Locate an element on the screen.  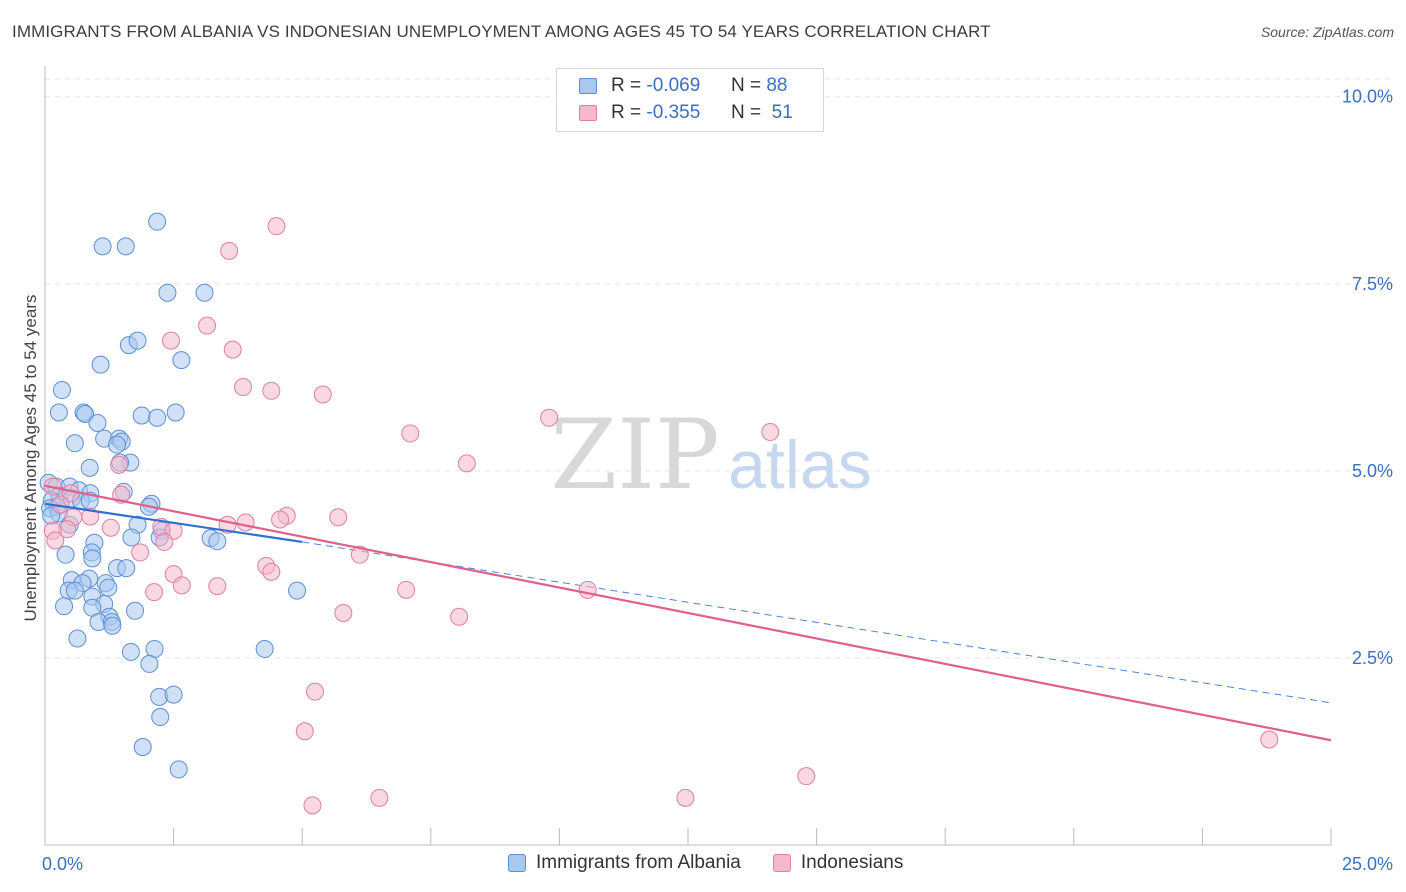
y-tick-label: 10.0% is located at coordinates (1367, 97).